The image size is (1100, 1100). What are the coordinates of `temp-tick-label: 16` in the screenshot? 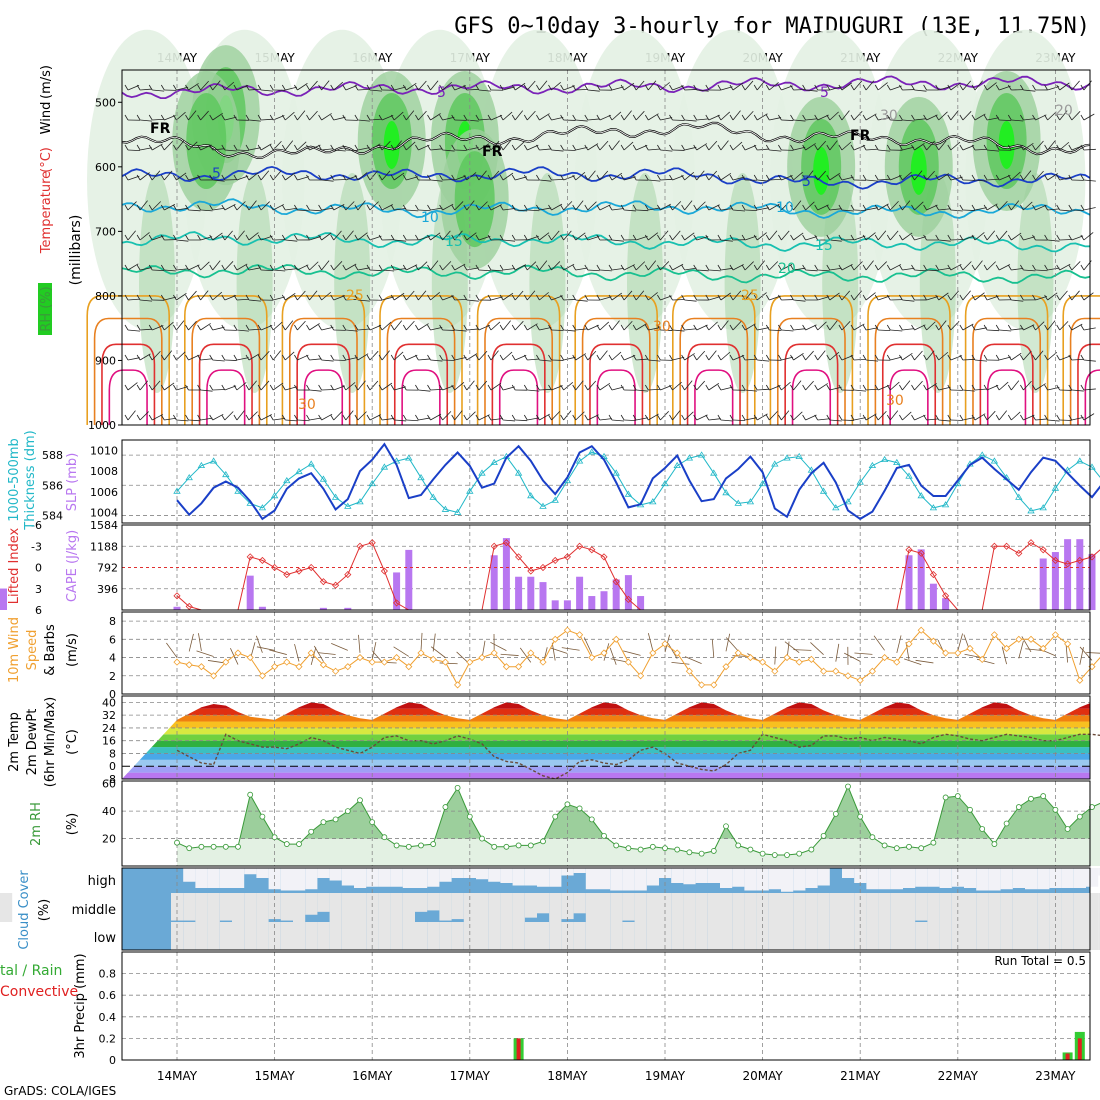 It's located at (109, 741).